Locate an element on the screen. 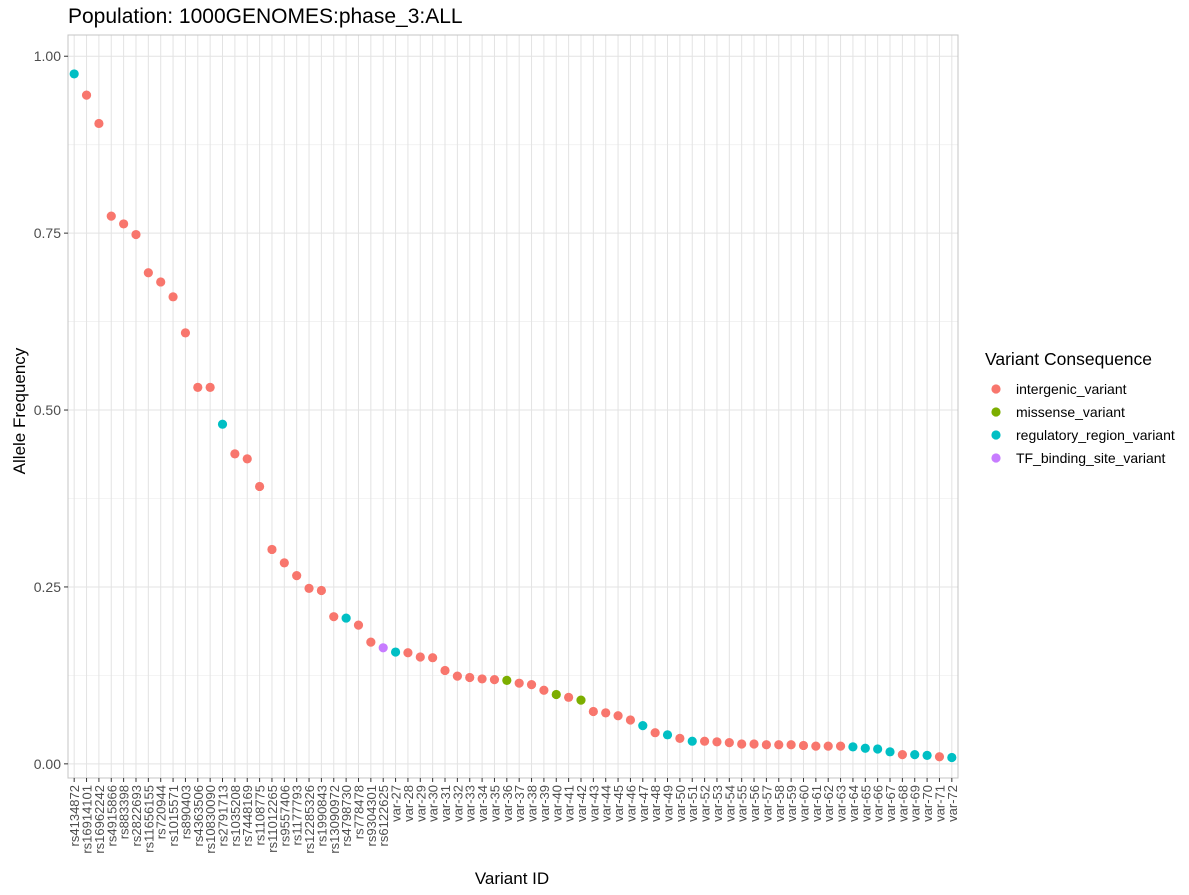 The height and width of the screenshot is (895, 1189). x-tick-label: var-69 is located at coordinates (915, 803).